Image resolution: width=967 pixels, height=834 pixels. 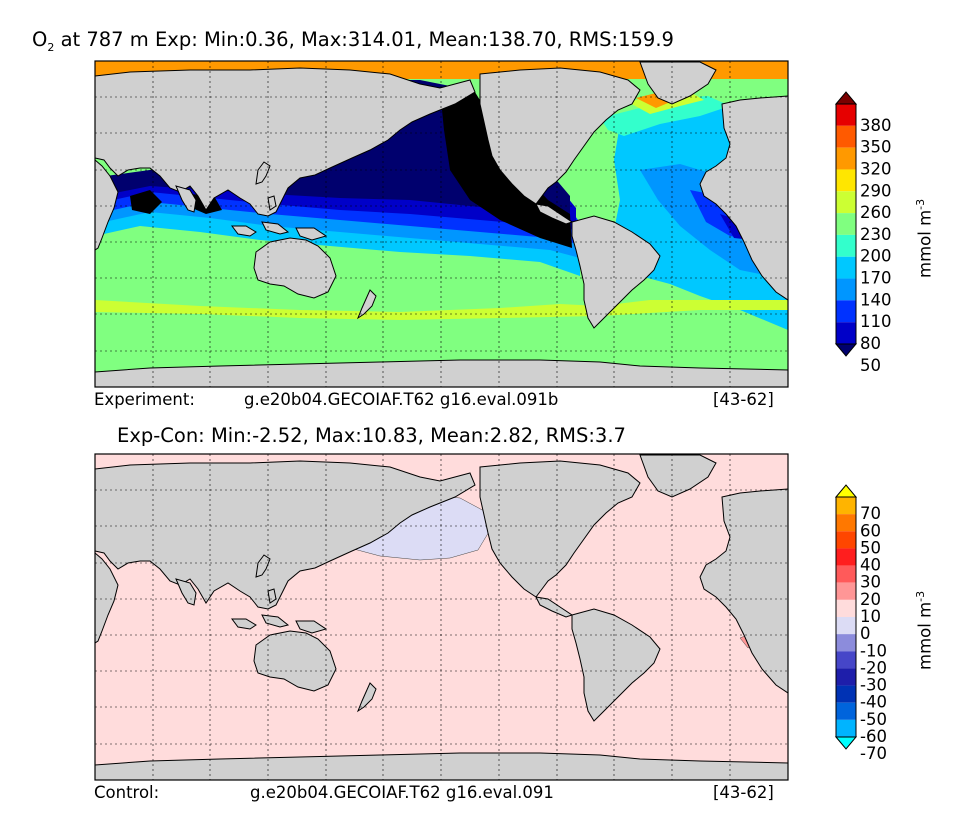 What do you see at coordinates (870, 530) in the screenshot?
I see `colorbar-diff-tick-label: 60` at bounding box center [870, 530].